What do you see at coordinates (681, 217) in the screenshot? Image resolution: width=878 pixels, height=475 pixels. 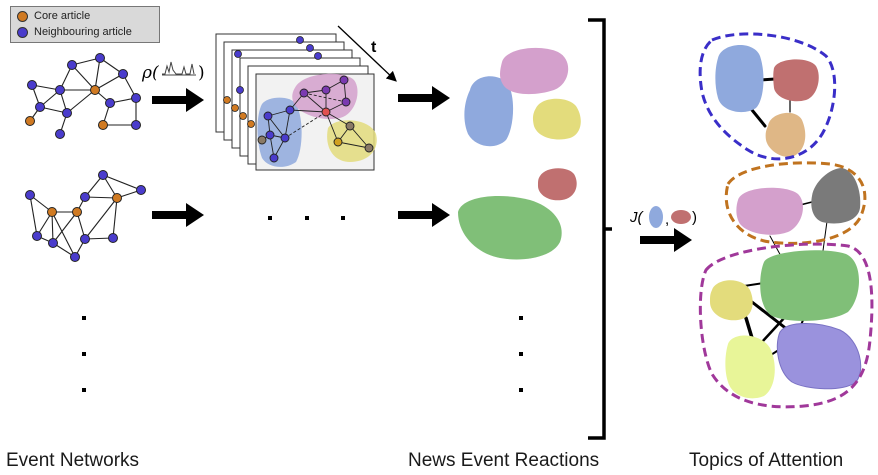 I see `jaccard-red-blob-icon` at bounding box center [681, 217].